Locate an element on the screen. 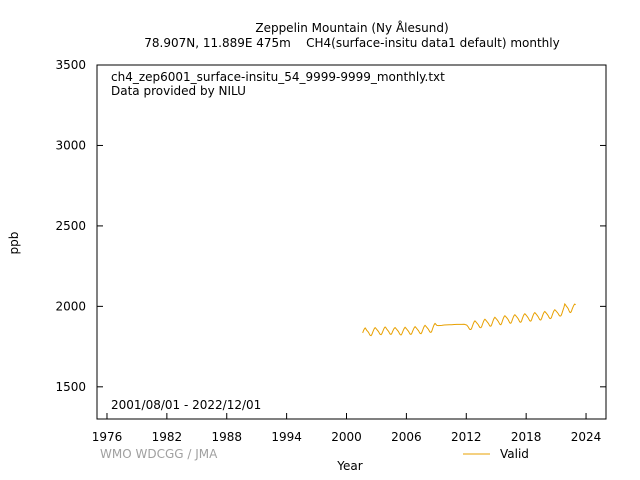  x-axis: 1976 1982 1988 1994 2000 2006 2012 2018 2024 is located at coordinates (347, 428).